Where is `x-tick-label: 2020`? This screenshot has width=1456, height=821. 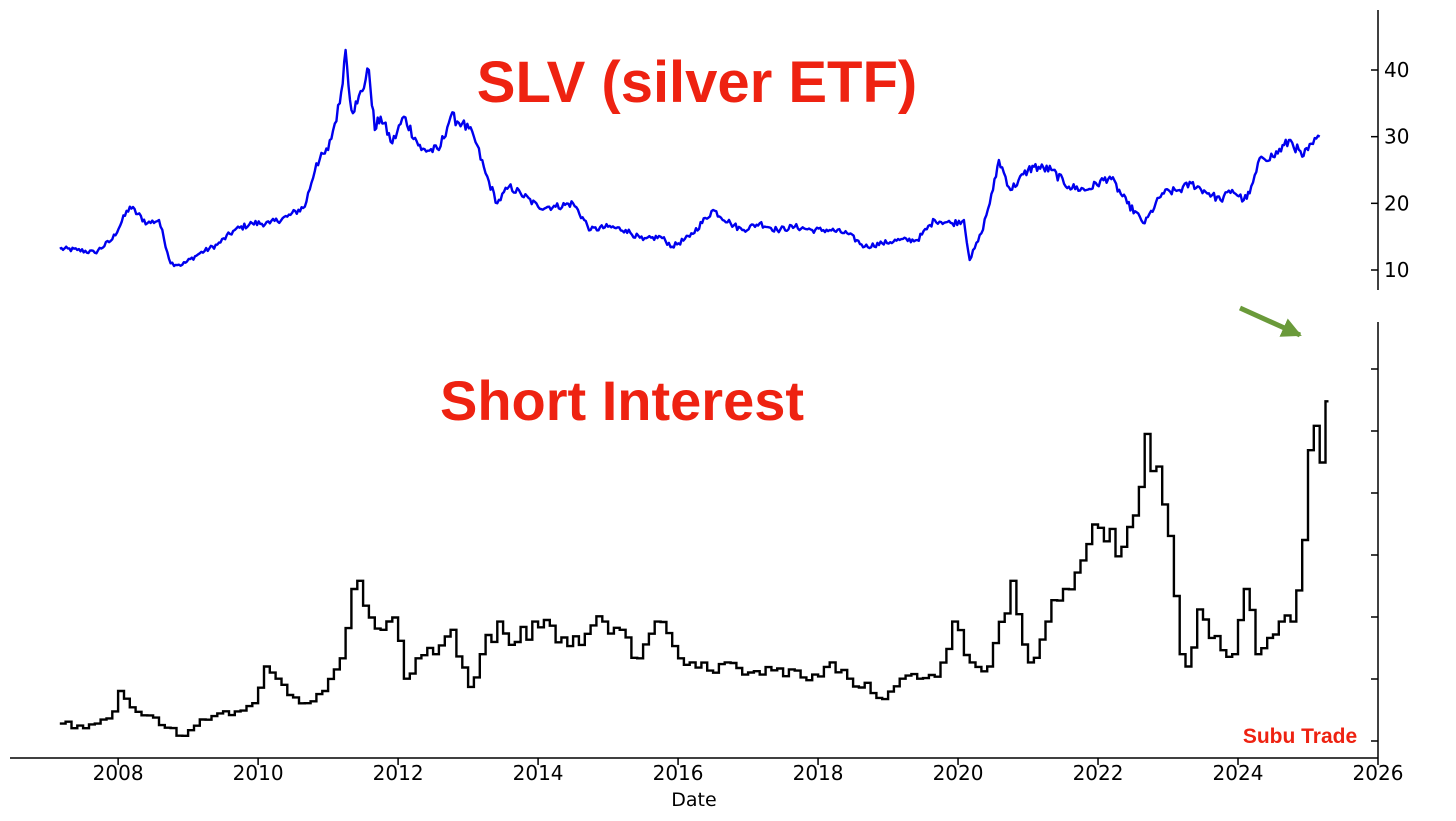
x-tick-label: 2020 is located at coordinates (958, 773).